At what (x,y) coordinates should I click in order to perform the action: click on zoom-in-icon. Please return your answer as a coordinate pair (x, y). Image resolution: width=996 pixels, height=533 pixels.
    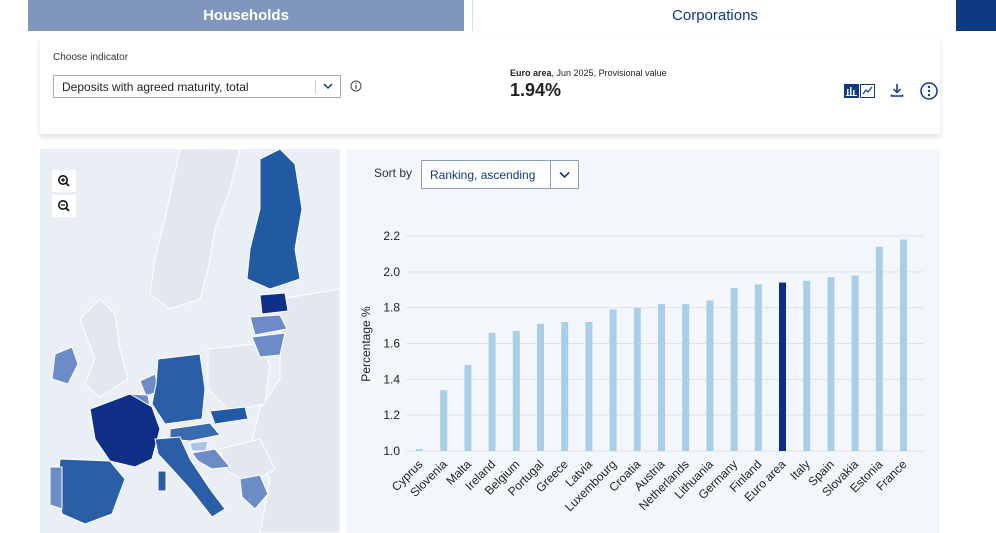
    Looking at the image, I should click on (64, 181).